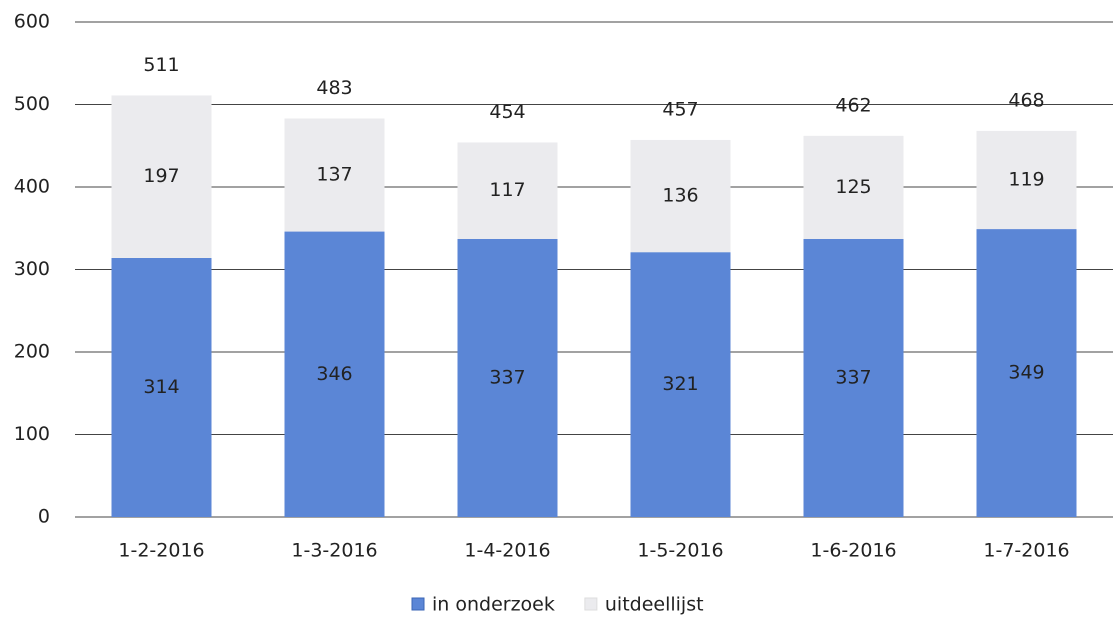 Image resolution: width=1113 pixels, height=618 pixels. I want to click on x-tick-label: 1-4-2016, so click(507, 551).